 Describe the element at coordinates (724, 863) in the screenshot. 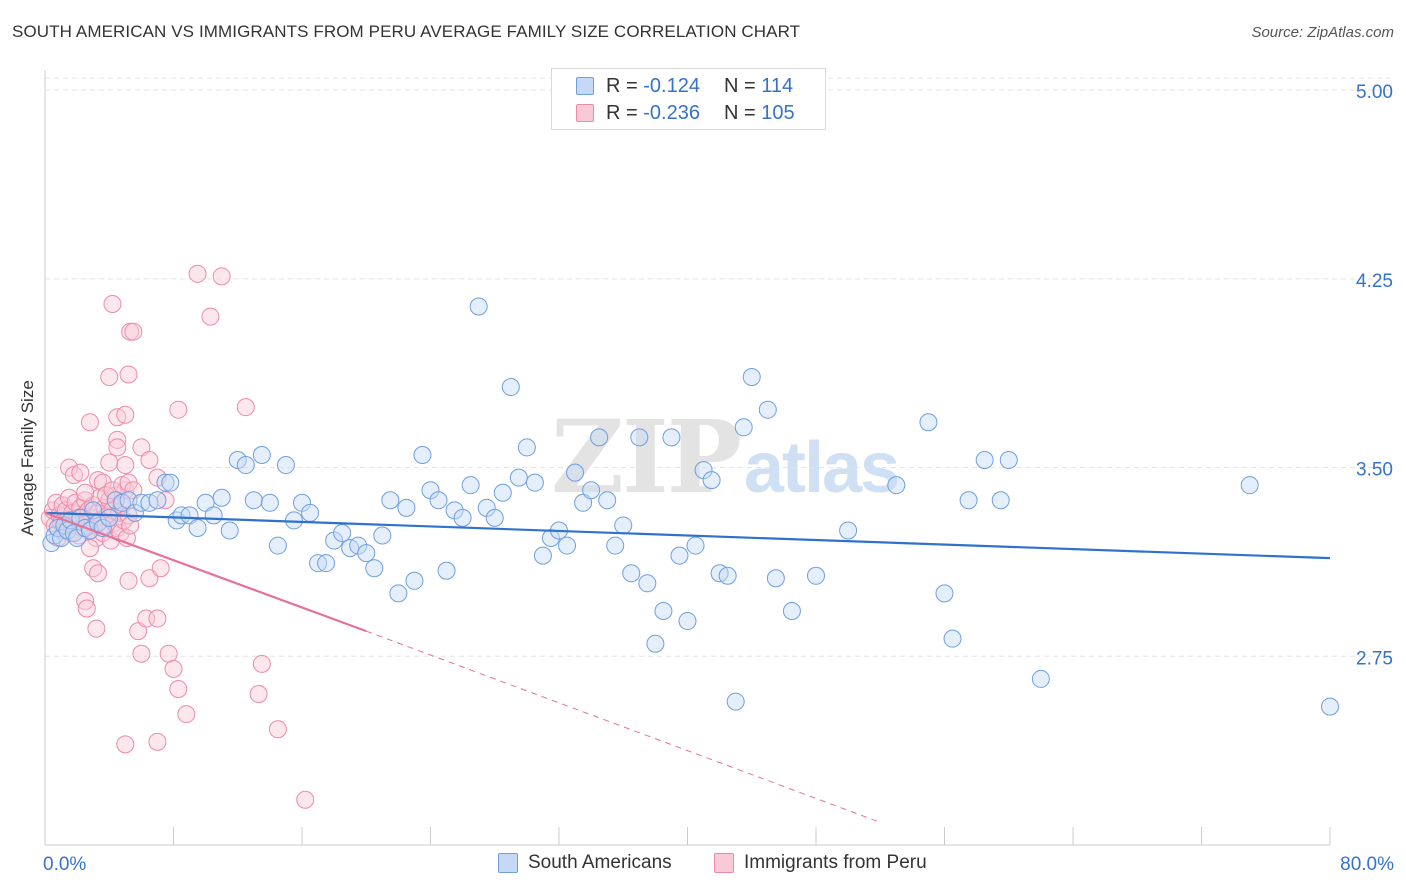

I see `pink-swatch-icon` at that location.